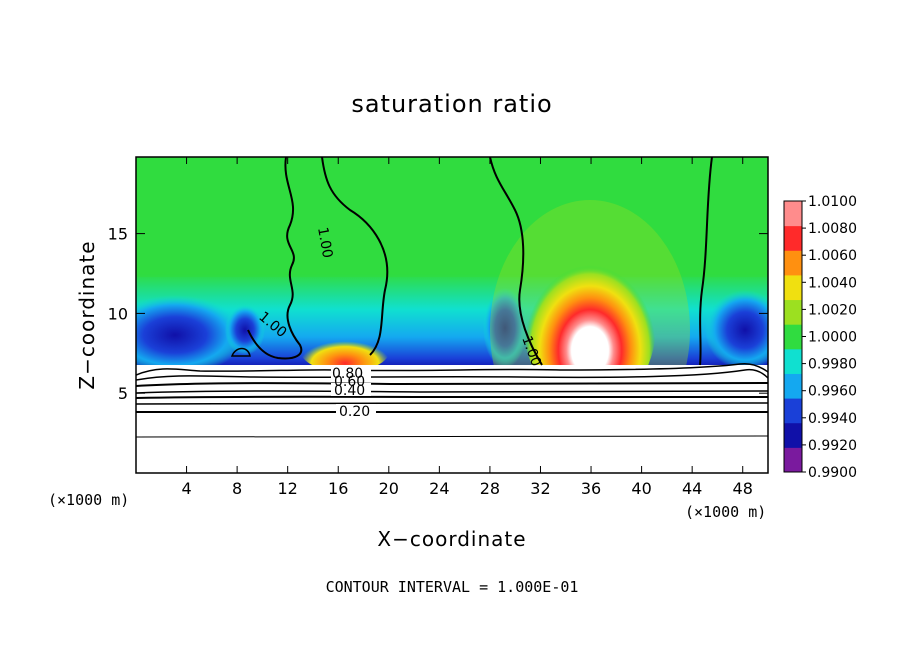 This screenshot has width=904, height=654. I want to click on contour-0.70, so click(452, 374).